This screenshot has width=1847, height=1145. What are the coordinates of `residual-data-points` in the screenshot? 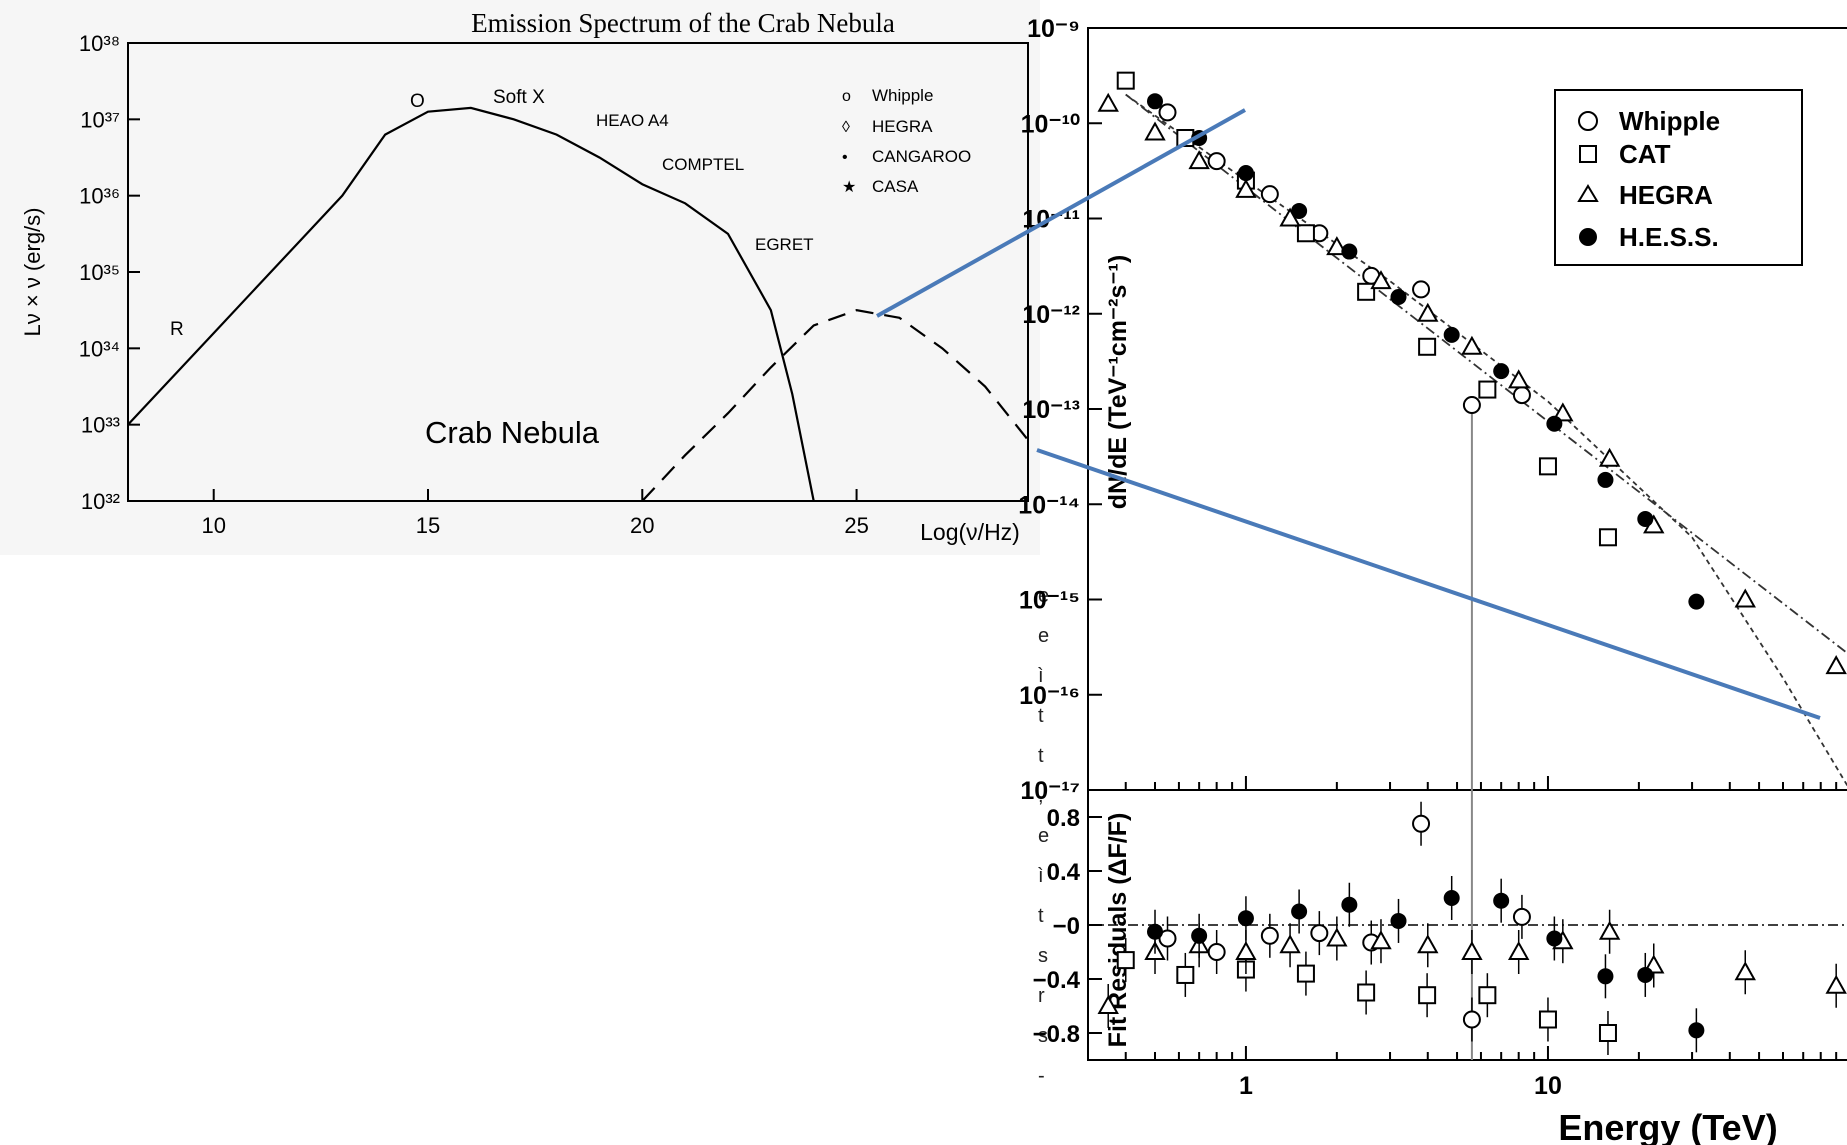 It's located at (1472, 928).